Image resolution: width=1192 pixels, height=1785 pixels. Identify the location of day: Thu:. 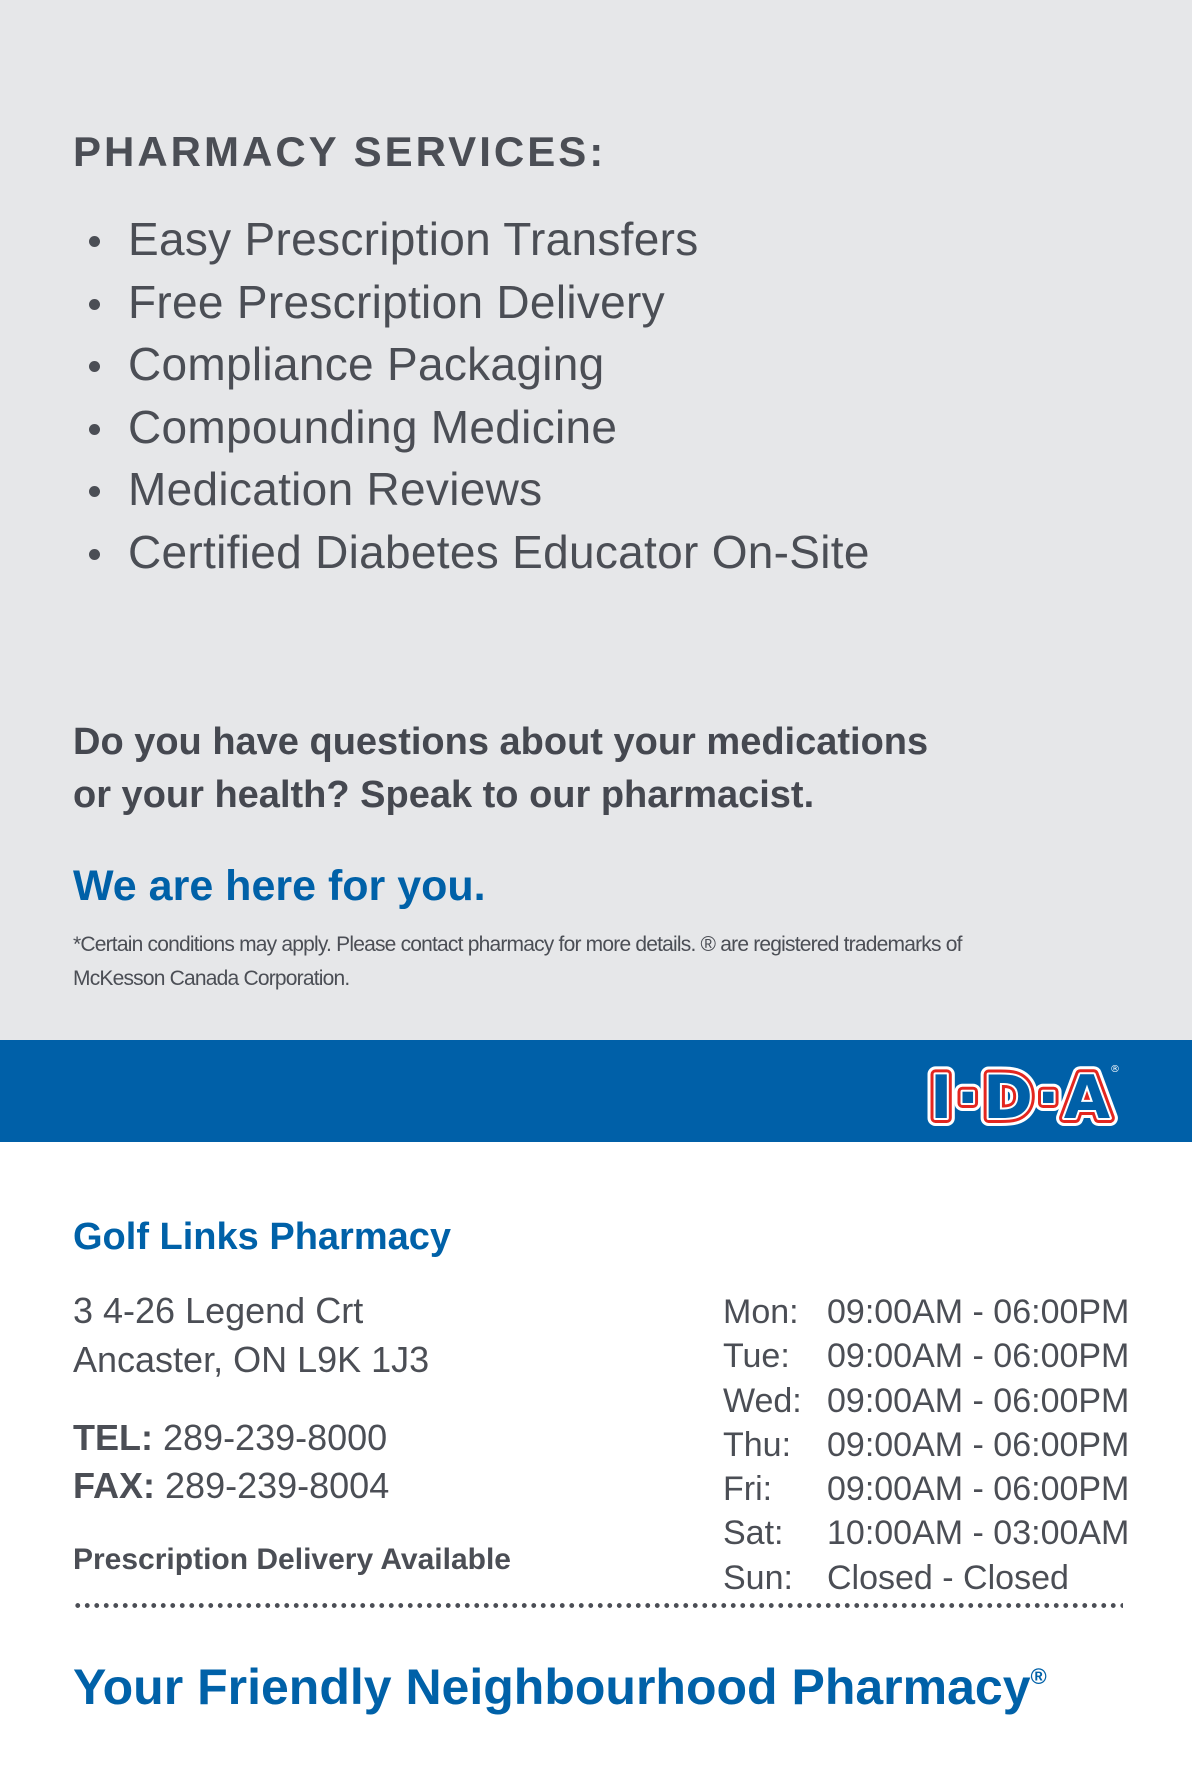
(757, 1444).